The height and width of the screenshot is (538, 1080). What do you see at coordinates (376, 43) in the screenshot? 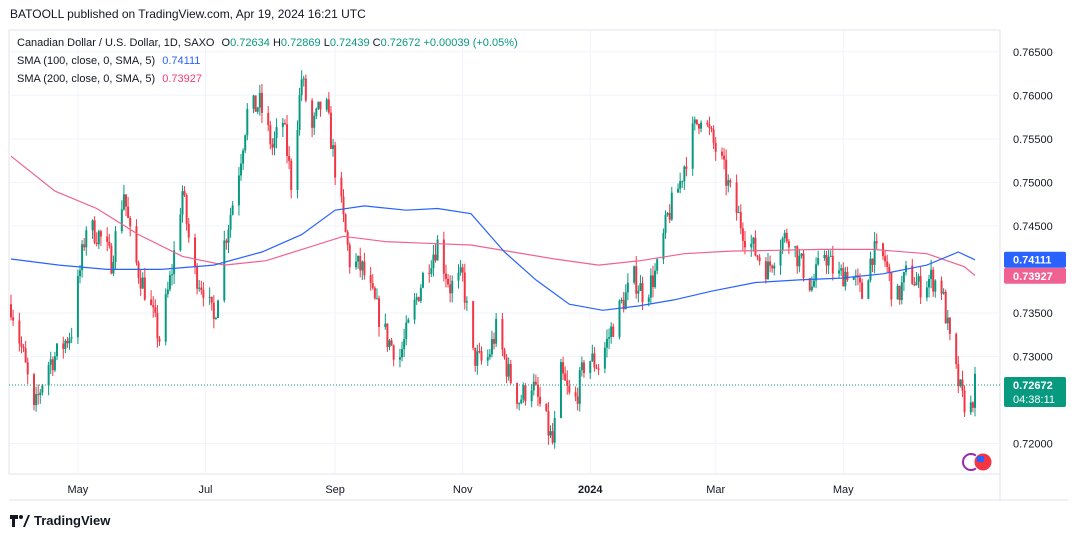
I see `close-label: C` at bounding box center [376, 43].